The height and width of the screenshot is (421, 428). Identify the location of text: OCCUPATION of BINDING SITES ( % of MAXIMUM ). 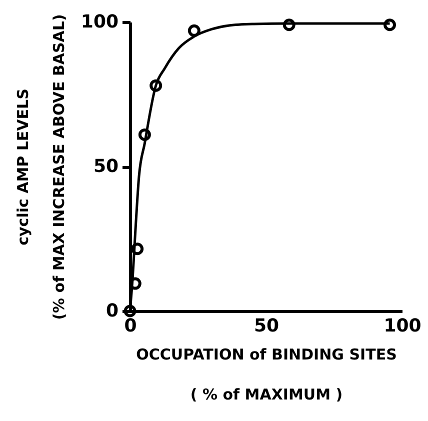
(266, 375).